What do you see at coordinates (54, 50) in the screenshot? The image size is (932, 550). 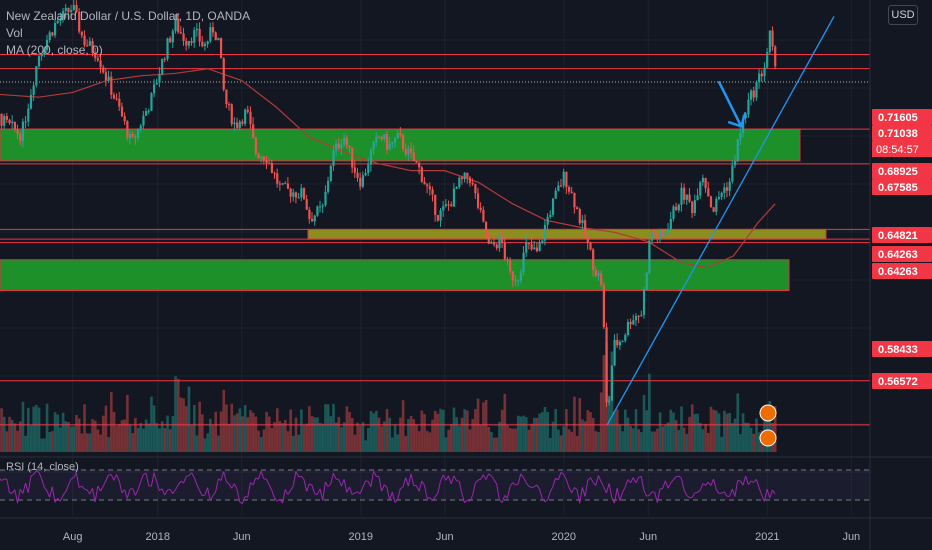 I see `legend-ma: MA (200, close, 0)` at bounding box center [54, 50].